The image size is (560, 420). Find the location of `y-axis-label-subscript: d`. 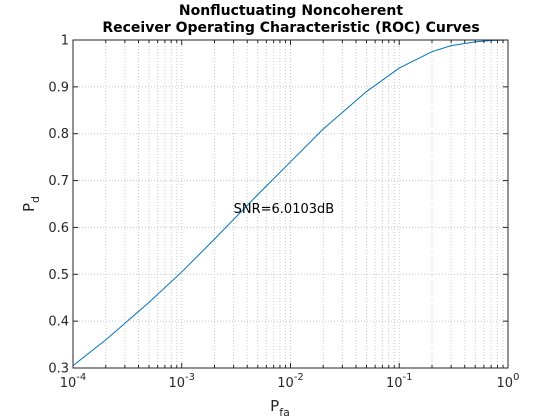

y-axis-label-subscript: d is located at coordinates (35, 199).